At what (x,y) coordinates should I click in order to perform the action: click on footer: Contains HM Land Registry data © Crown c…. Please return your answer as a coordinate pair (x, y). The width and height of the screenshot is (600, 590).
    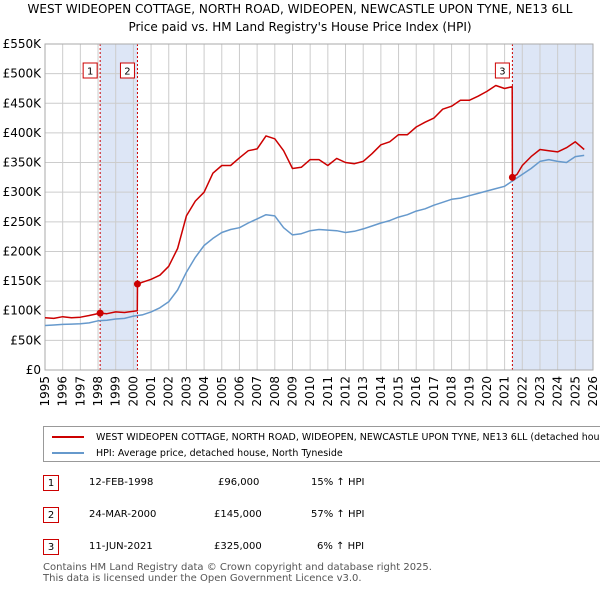
    Looking at the image, I should click on (237, 573).